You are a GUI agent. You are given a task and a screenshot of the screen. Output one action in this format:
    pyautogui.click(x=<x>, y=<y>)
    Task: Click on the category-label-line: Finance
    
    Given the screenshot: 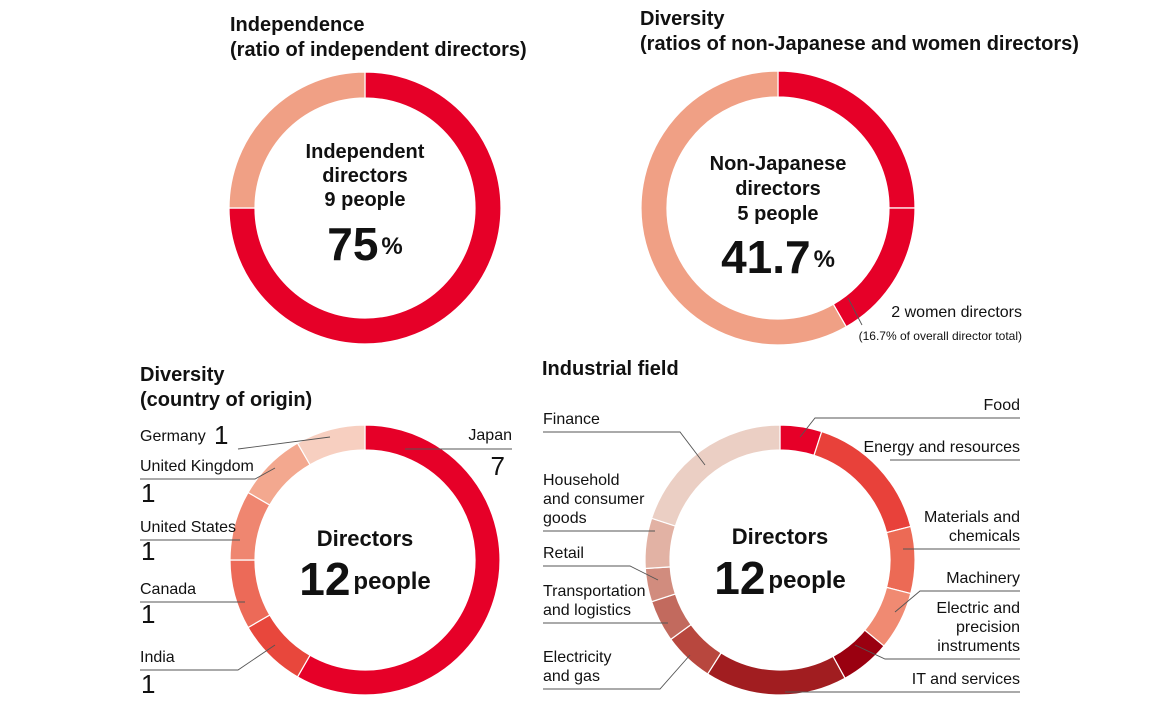 What is the action you would take?
    pyautogui.click(x=571, y=419)
    